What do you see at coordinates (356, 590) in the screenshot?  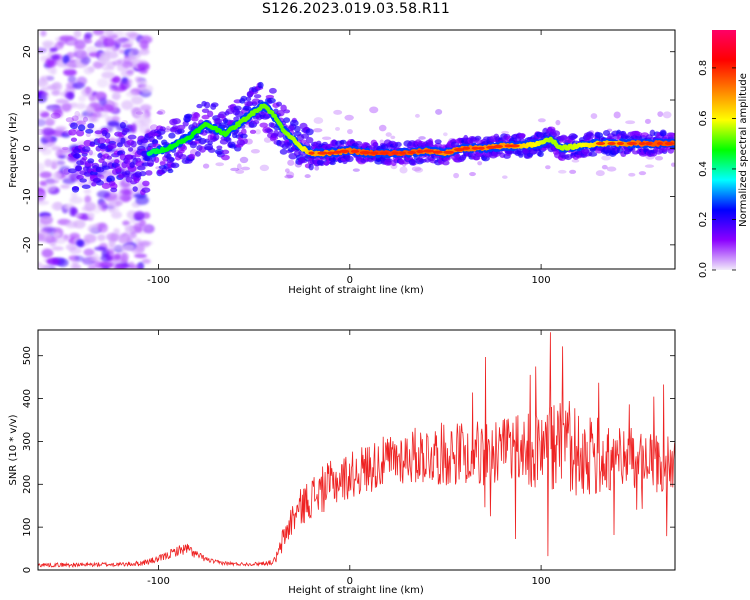 I see `snr-x-axis-title: Height of straight line (km)` at bounding box center [356, 590].